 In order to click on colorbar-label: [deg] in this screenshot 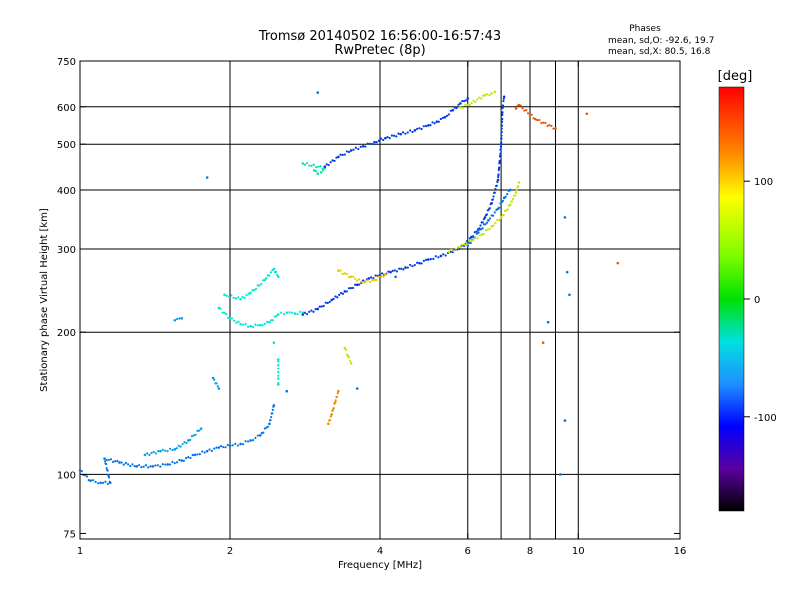, I will do `click(735, 76)`.